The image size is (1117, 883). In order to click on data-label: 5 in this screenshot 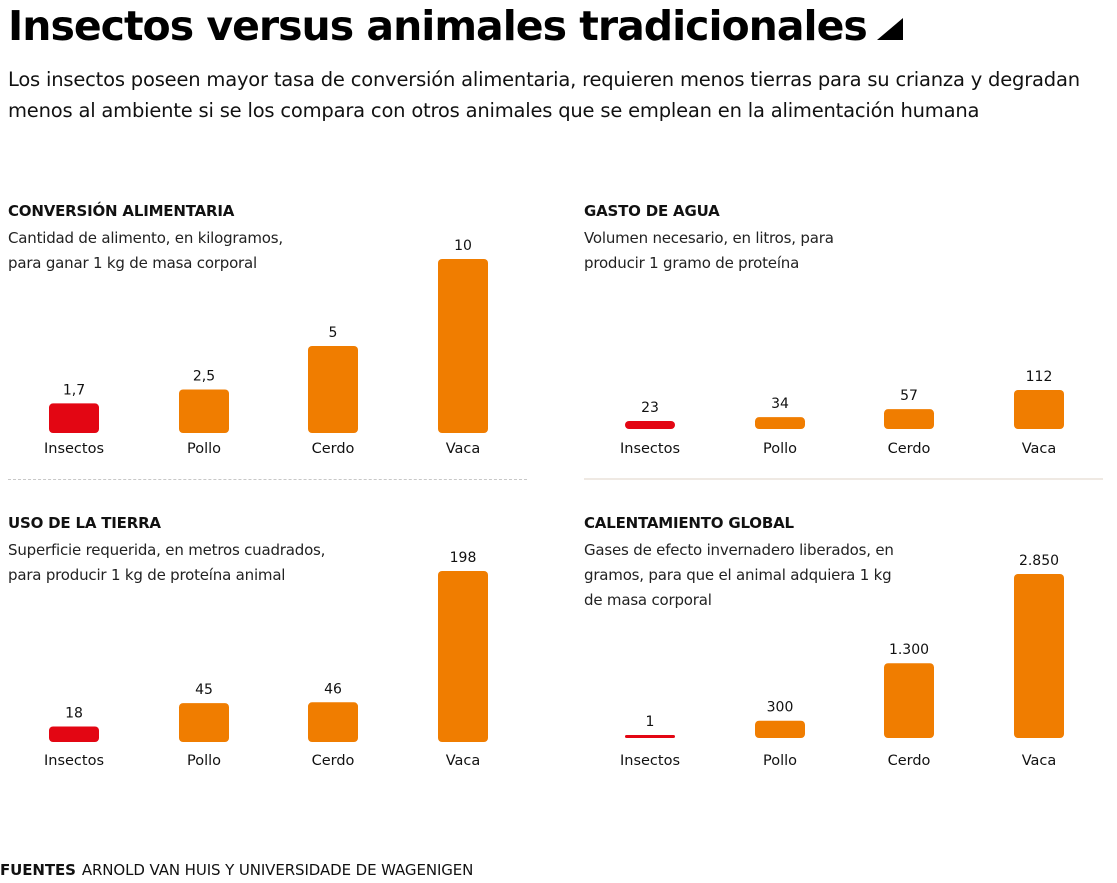, I will do `click(333, 333)`.